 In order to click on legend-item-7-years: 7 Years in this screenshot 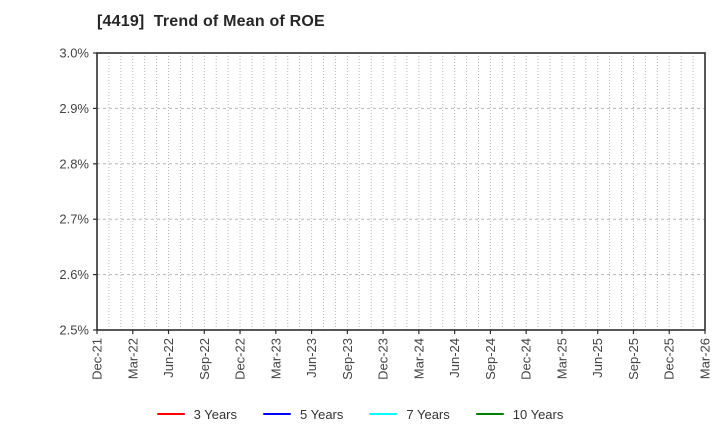, I will do `click(409, 414)`.